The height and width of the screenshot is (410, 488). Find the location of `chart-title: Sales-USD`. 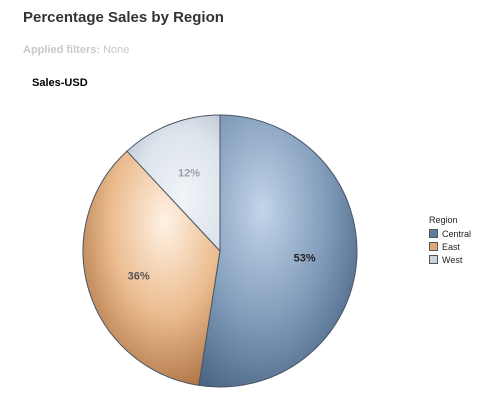

chart-title: Sales-USD is located at coordinates (60, 83).